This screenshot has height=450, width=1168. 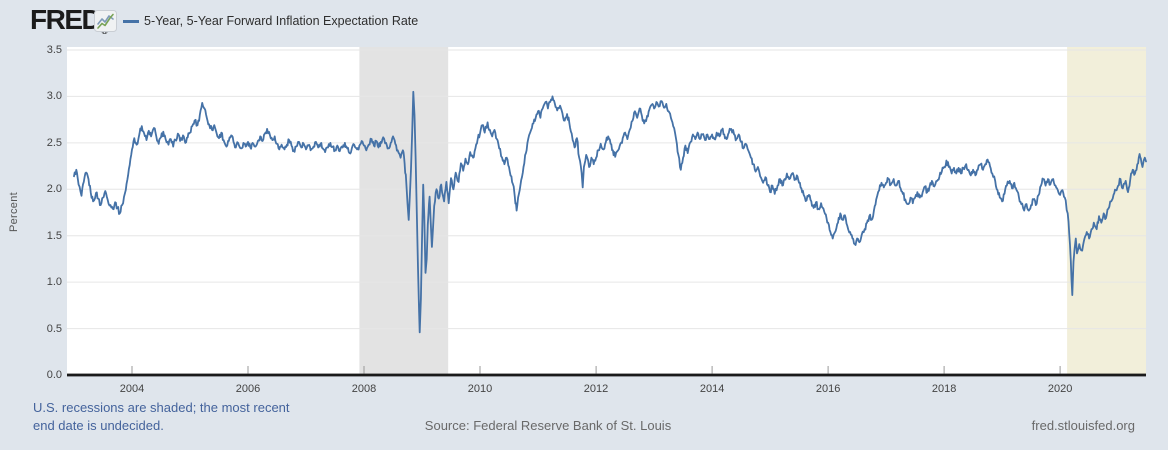 I want to click on y-tick-label: 2.0, so click(x=54, y=189).